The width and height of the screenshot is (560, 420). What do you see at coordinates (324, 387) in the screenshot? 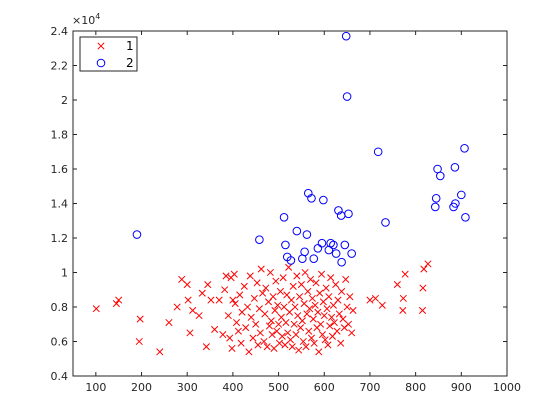
I see `x-tick-label: 600` at bounding box center [324, 387].